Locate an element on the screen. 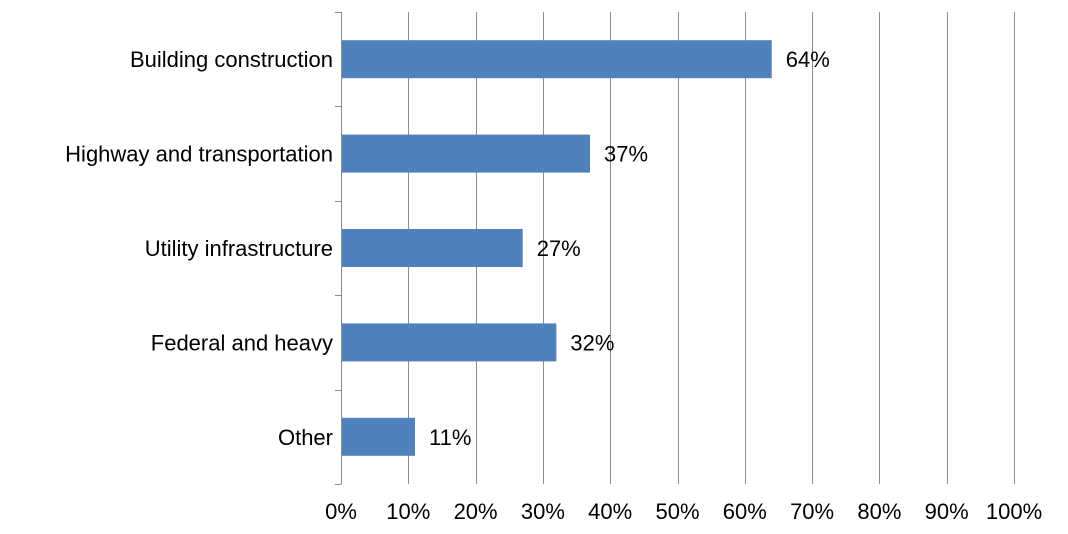 Image resolution: width=1068 pixels, height=534 pixels. x-tick-label: 100% is located at coordinates (1014, 511).